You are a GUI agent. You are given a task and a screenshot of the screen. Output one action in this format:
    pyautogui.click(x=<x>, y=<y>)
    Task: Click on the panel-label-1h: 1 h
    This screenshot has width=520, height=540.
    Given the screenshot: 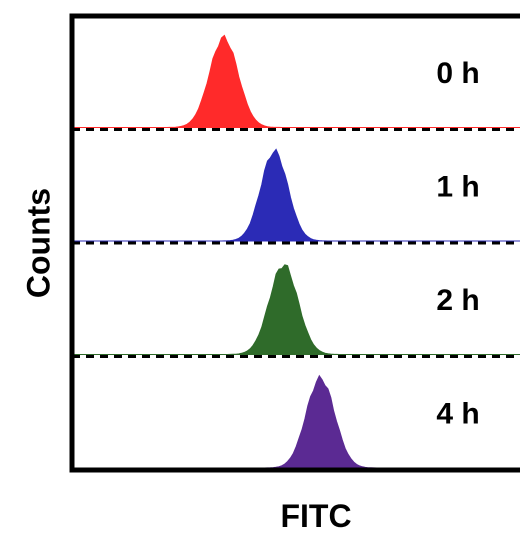 What is the action you would take?
    pyautogui.click(x=457, y=186)
    